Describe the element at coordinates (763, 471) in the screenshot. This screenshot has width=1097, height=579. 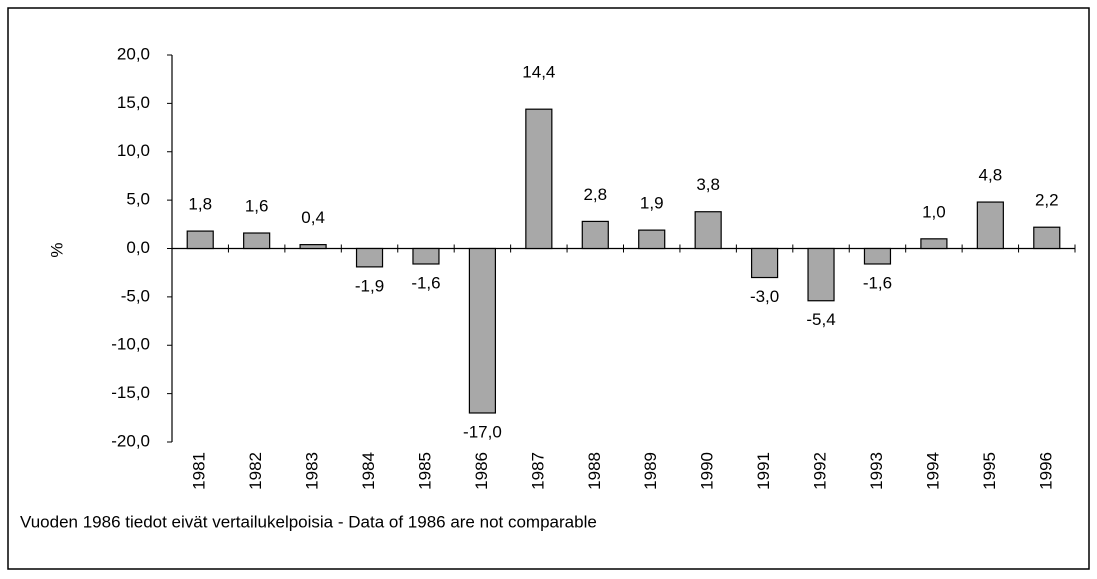
I see `x-tick-label: 1991` at that location.